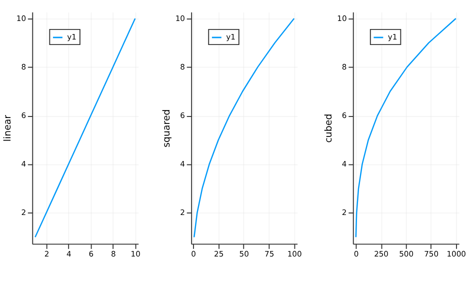  What do you see at coordinates (113, 253) in the screenshot?
I see `x-tick-label: 8` at bounding box center [113, 253].